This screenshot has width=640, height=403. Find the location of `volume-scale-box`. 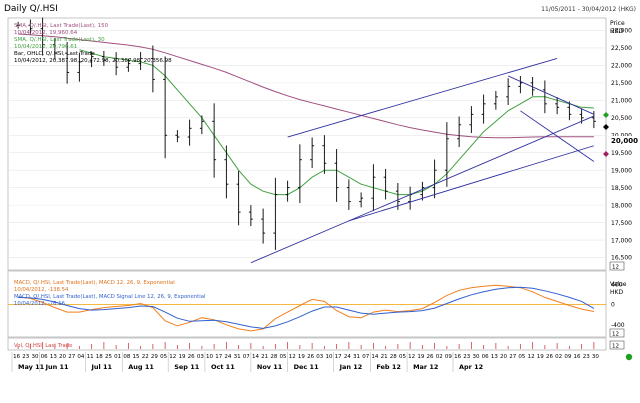

volume-scale-box is located at coordinates (617, 345).